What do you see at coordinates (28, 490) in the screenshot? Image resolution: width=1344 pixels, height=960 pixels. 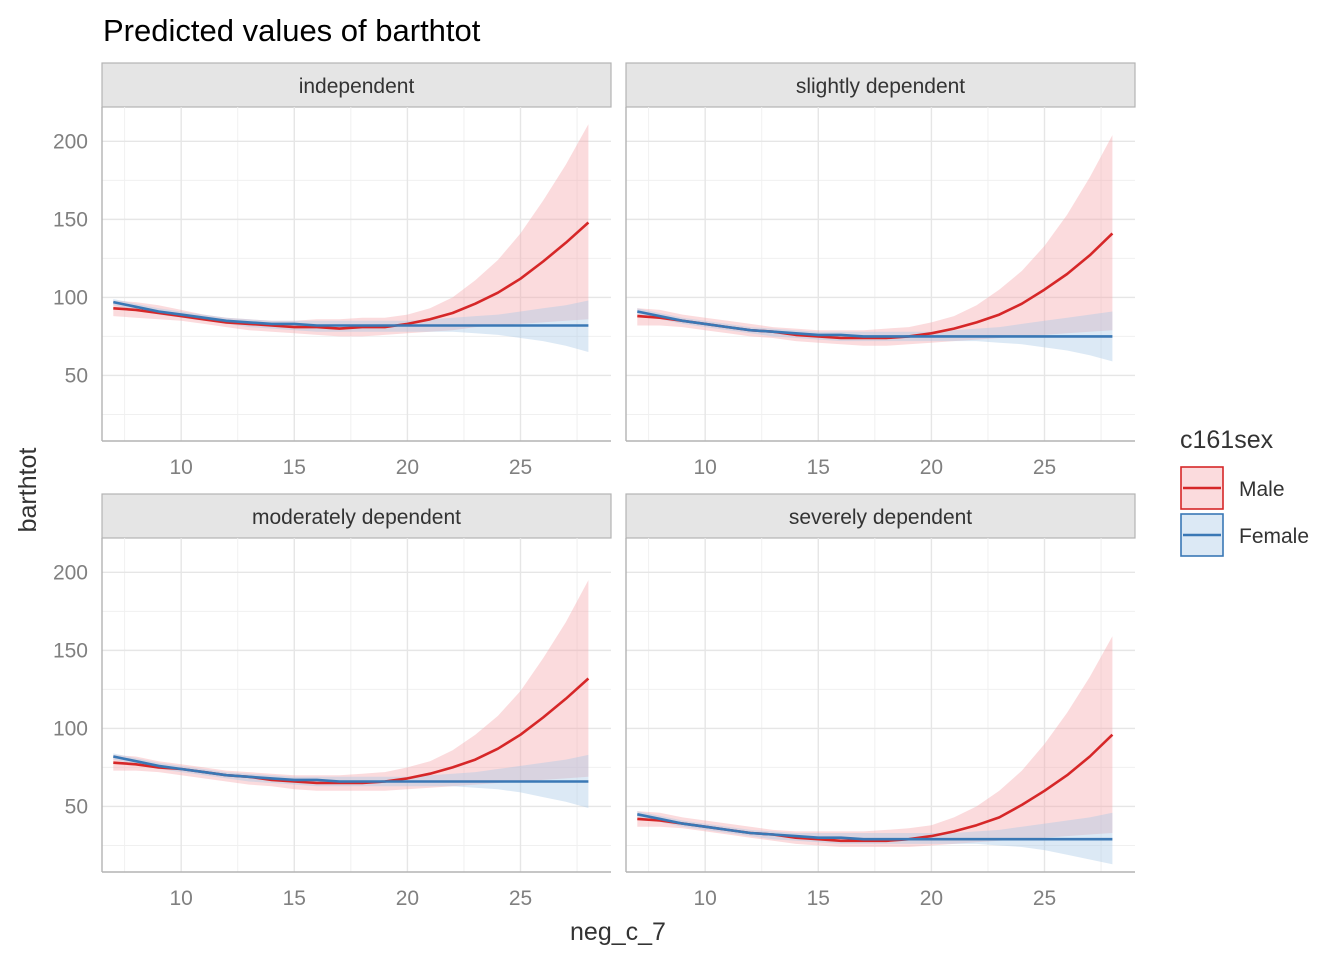 I see `y-axis-title: barthtot` at bounding box center [28, 490].